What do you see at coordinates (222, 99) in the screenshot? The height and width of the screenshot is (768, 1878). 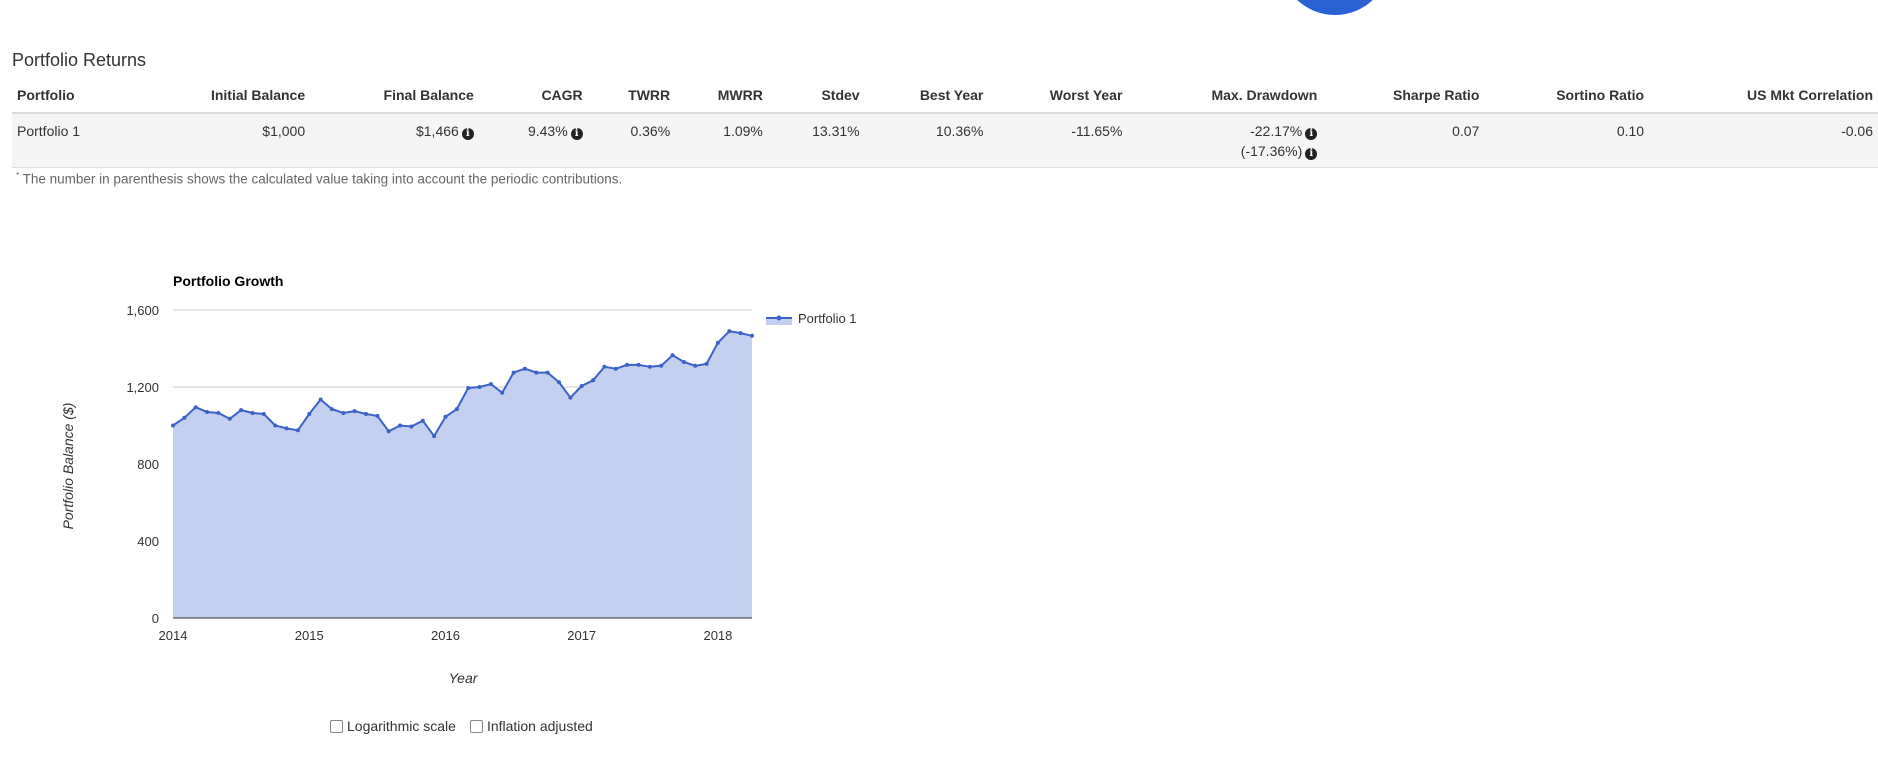 I see `header-initial-balance: Initial Balance` at bounding box center [222, 99].